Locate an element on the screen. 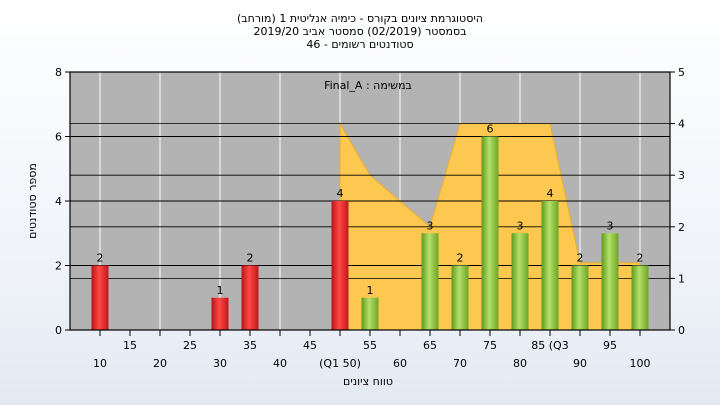  x-tick-label-upper: 55 is located at coordinates (370, 345).